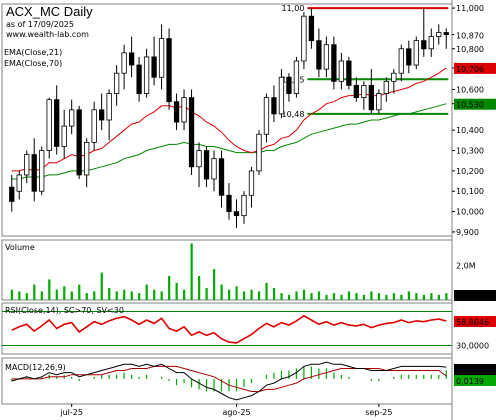 This screenshot has width=496, height=420. Describe the element at coordinates (40, 24) in the screenshot. I see `as-of-date: as of 17/09/2025` at that location.